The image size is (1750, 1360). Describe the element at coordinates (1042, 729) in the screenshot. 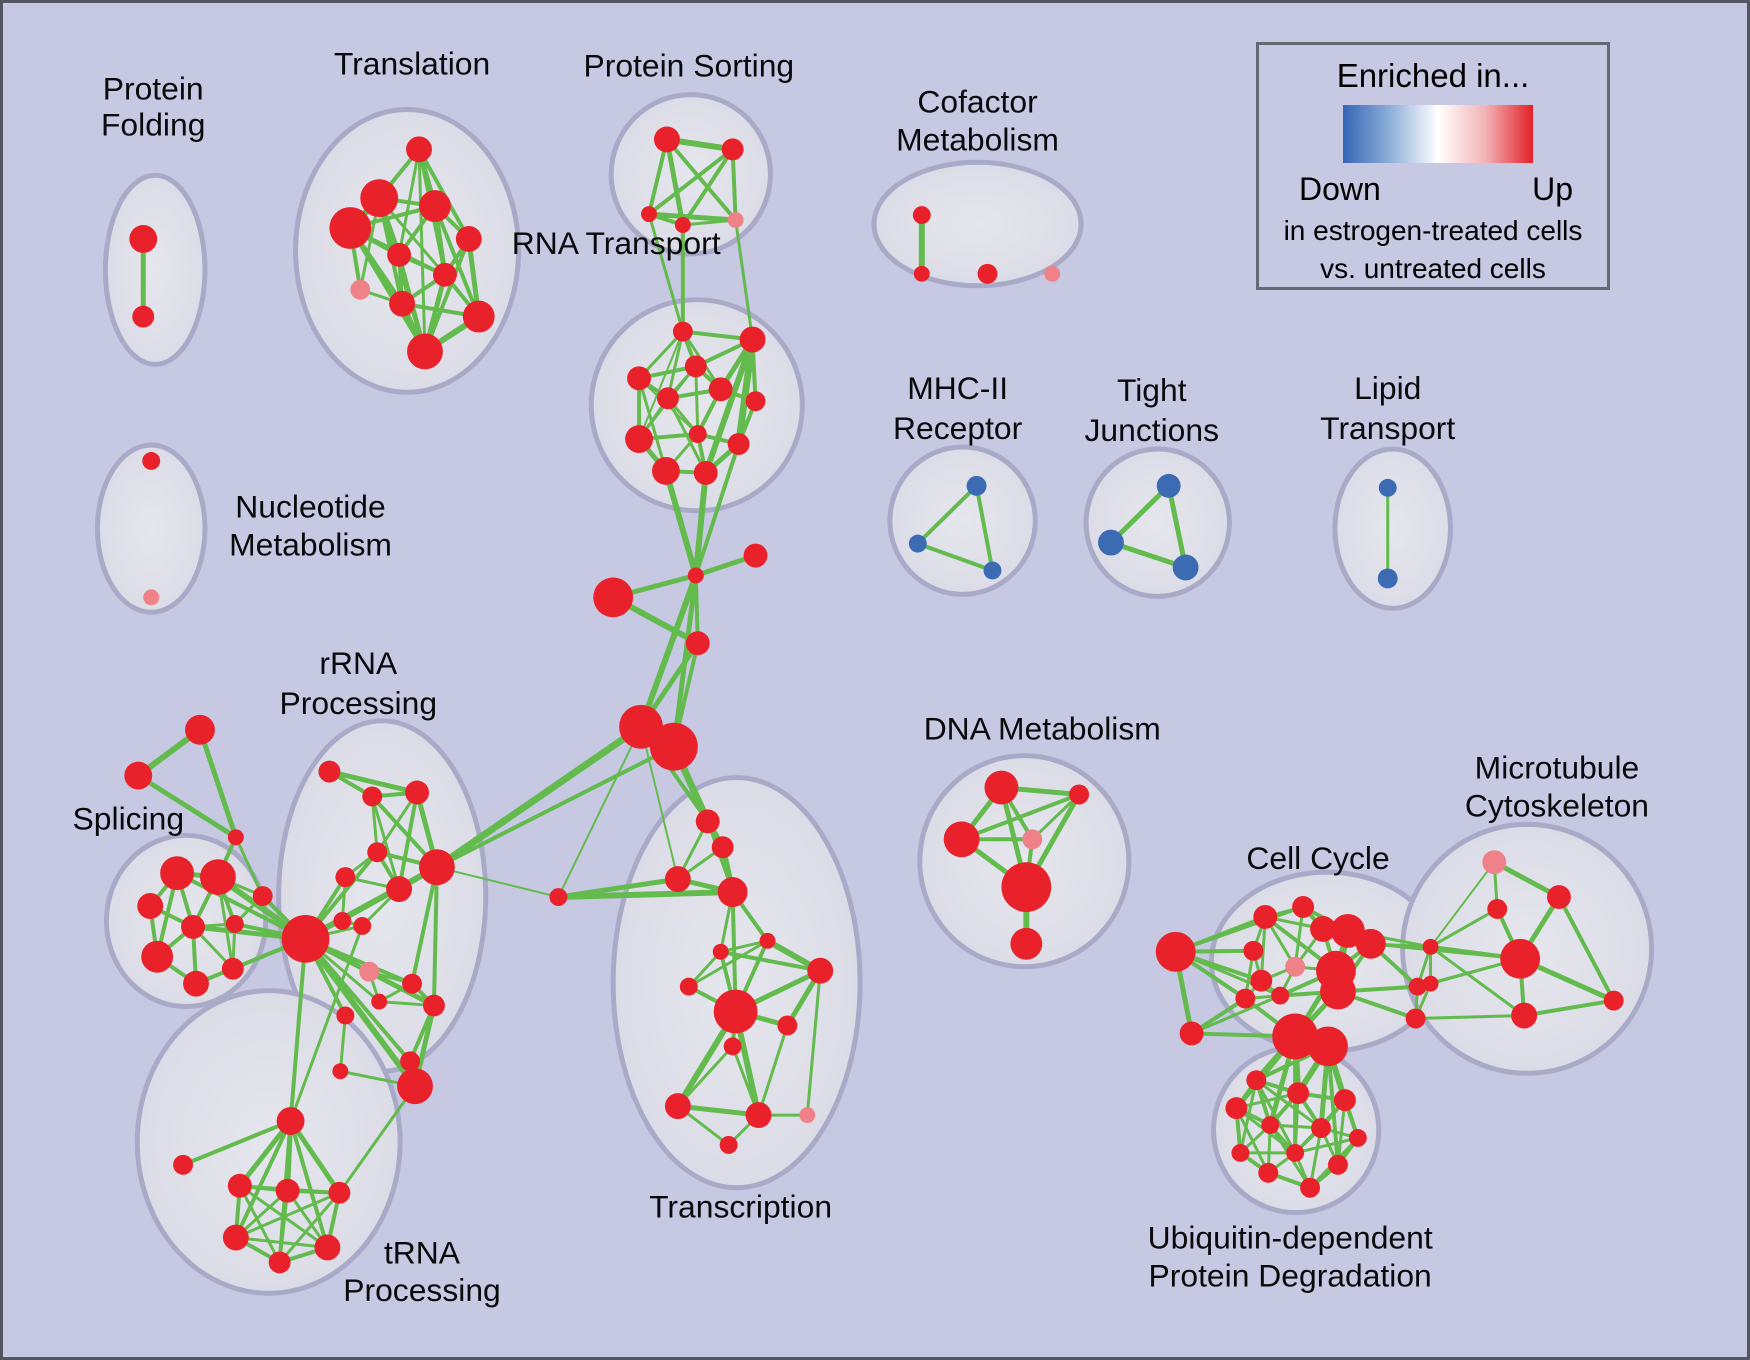

I see `dna-metabolism-label: DNA Metabolism` at that location.